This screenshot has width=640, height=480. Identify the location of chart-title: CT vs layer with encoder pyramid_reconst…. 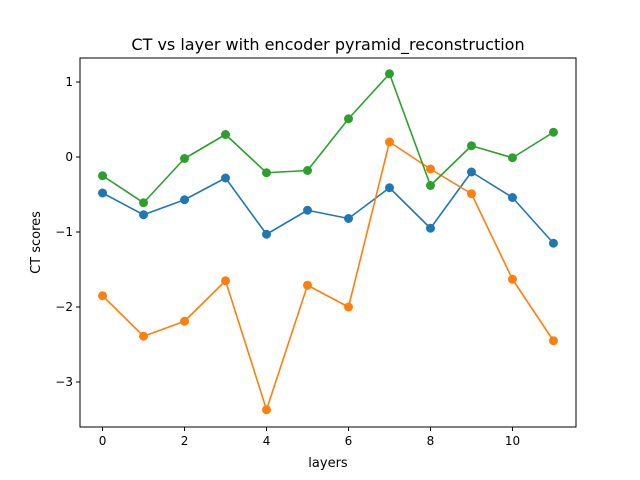
(327, 45).